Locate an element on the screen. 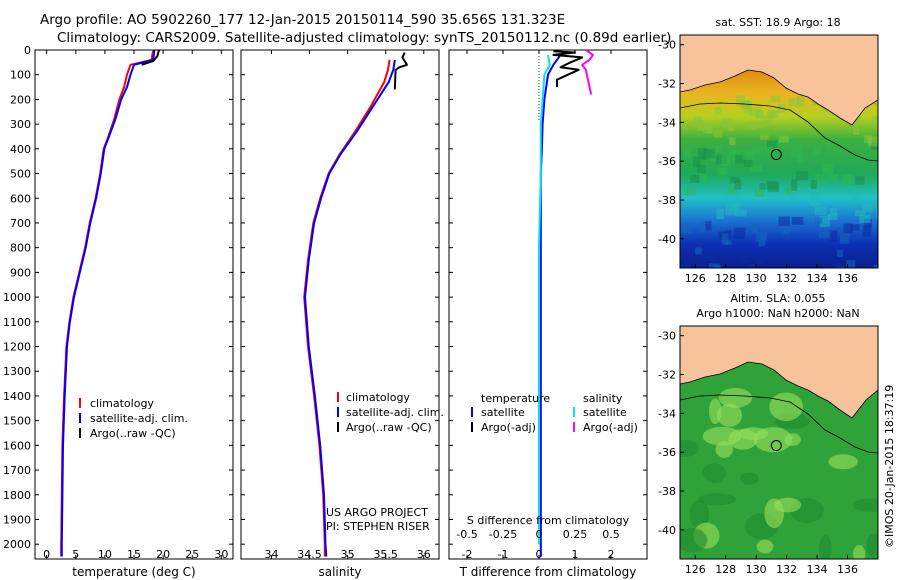 The image size is (900, 580). x-tick-label: 10 is located at coordinates (105, 554).